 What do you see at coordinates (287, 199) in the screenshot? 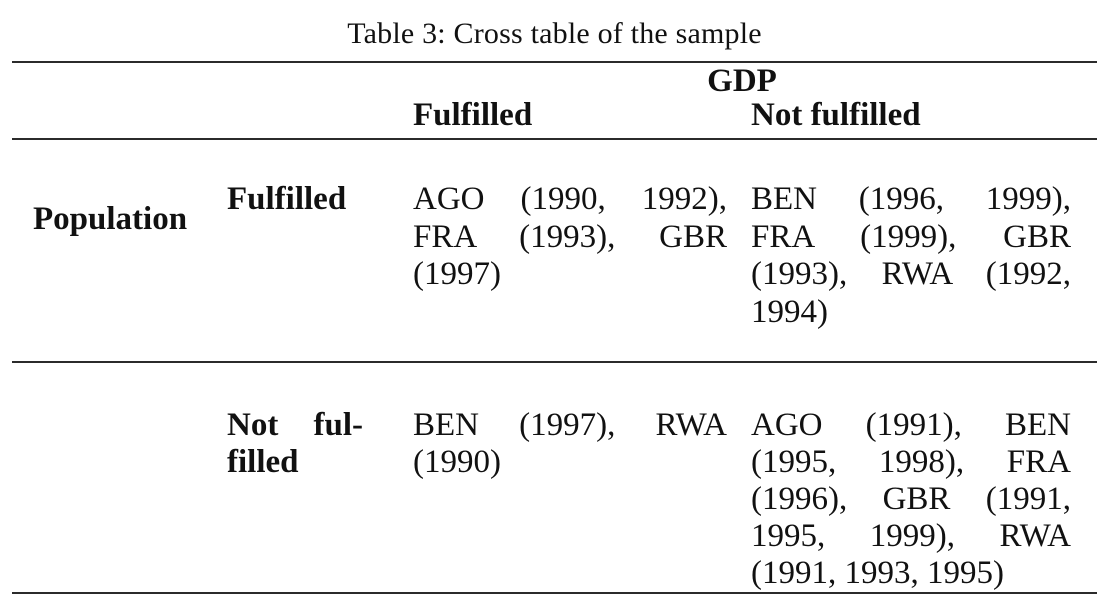
I see `cell-line: Fulfilled` at bounding box center [287, 199].